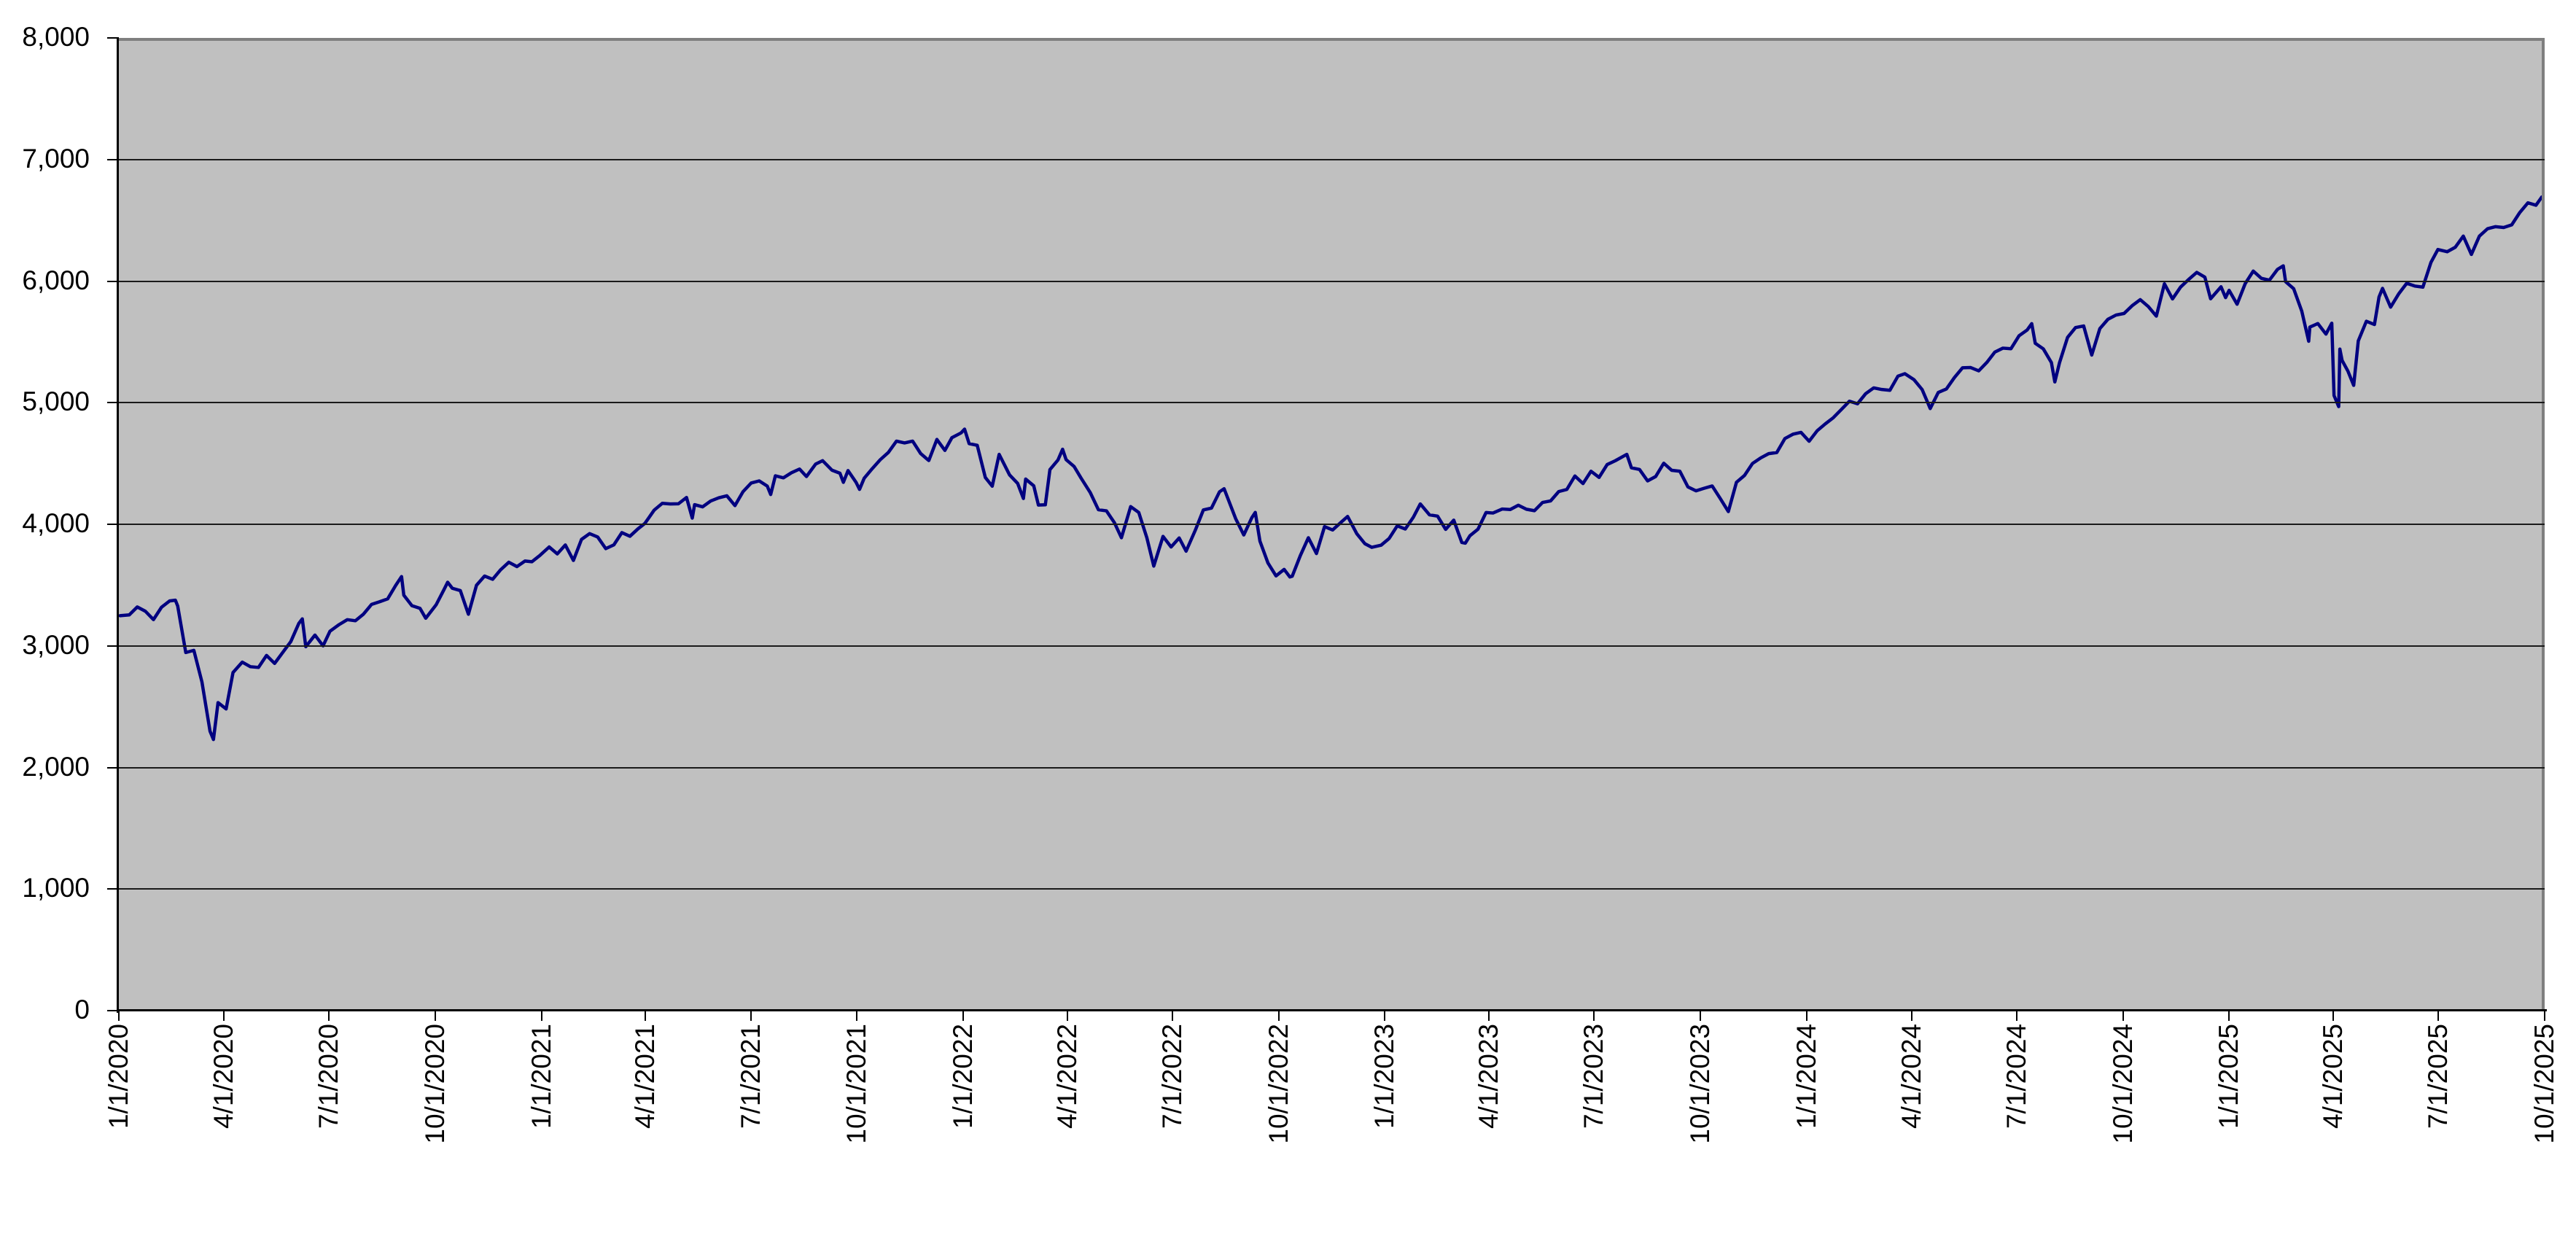  What do you see at coordinates (1384, 1076) in the screenshot?
I see `x-axis-tick-label: 1/1/2023` at bounding box center [1384, 1076].